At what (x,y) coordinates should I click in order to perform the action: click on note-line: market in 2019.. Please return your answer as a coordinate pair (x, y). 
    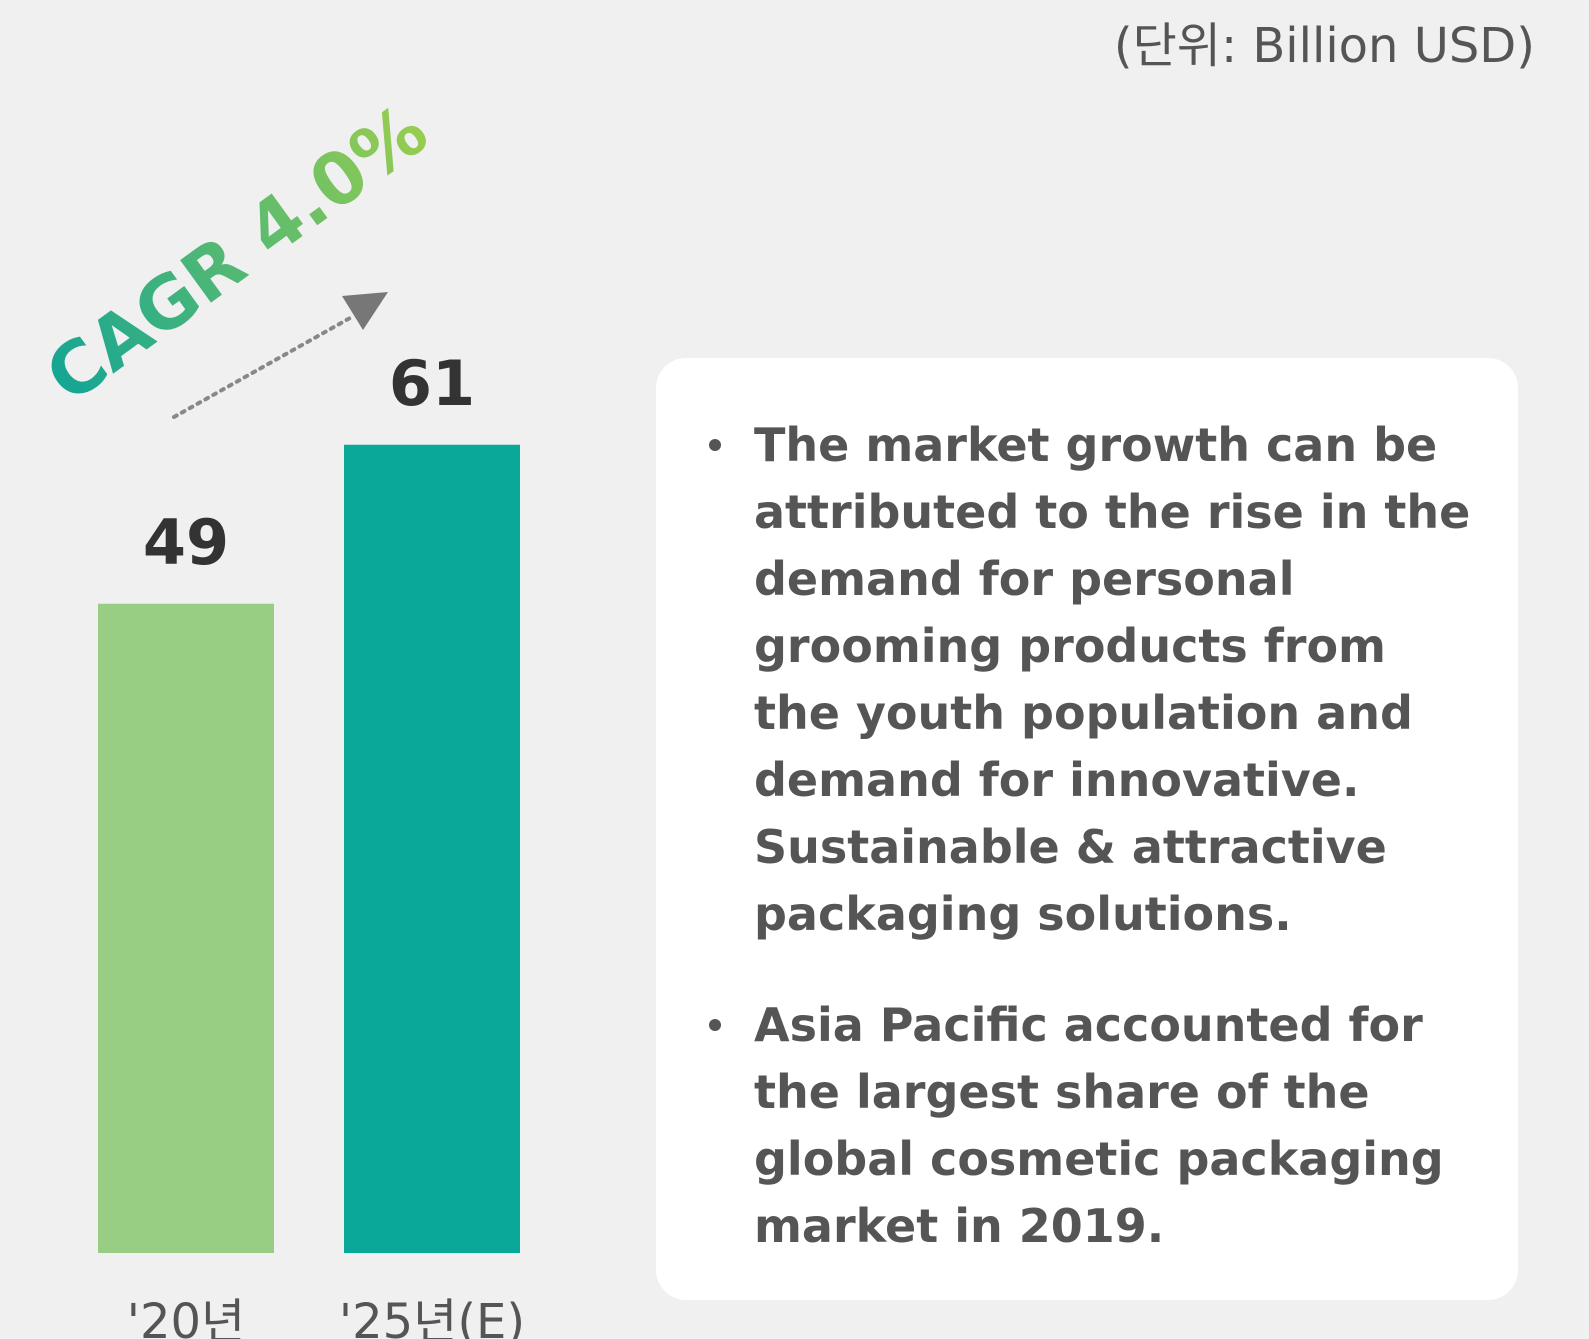
    Looking at the image, I should click on (959, 1226).